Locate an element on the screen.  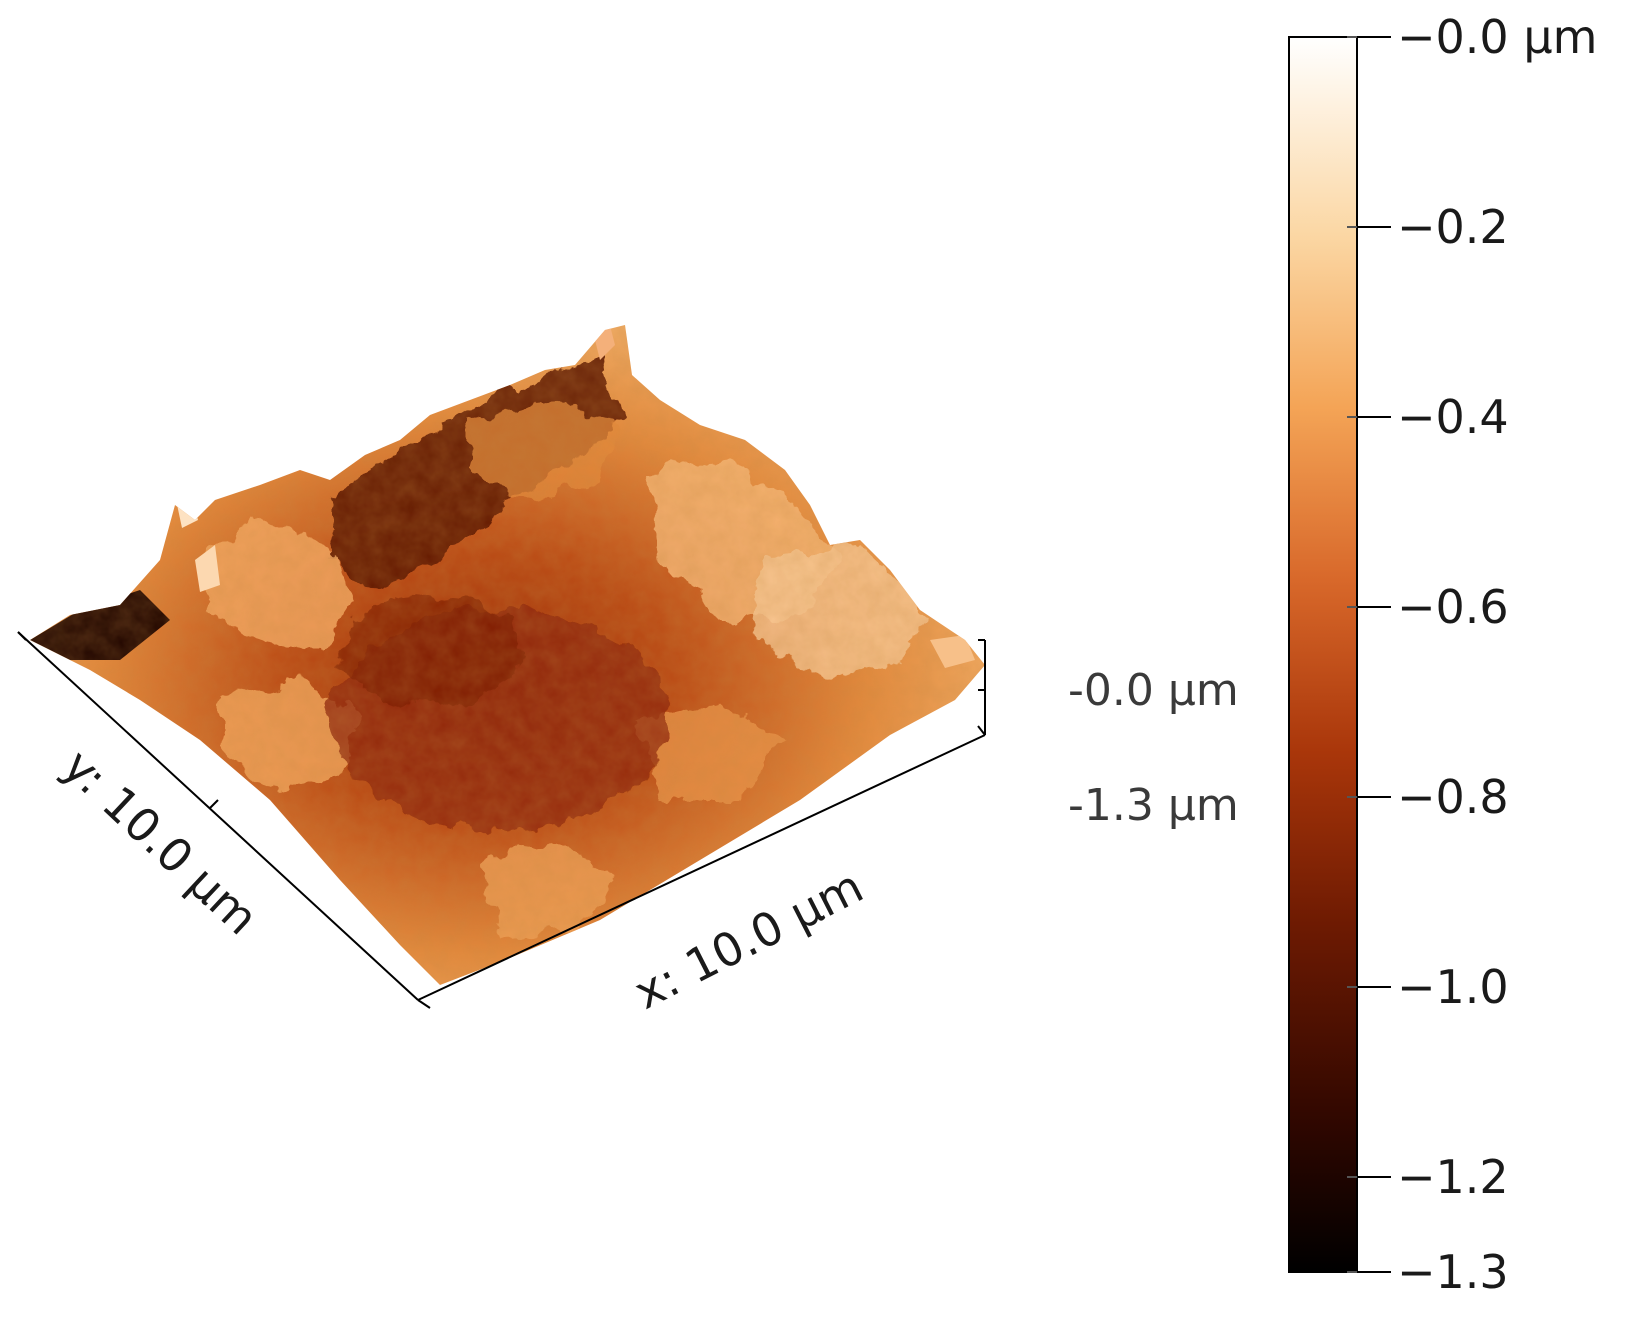
z-scale-bottom-label: -1.3 µm is located at coordinates (1153, 805).